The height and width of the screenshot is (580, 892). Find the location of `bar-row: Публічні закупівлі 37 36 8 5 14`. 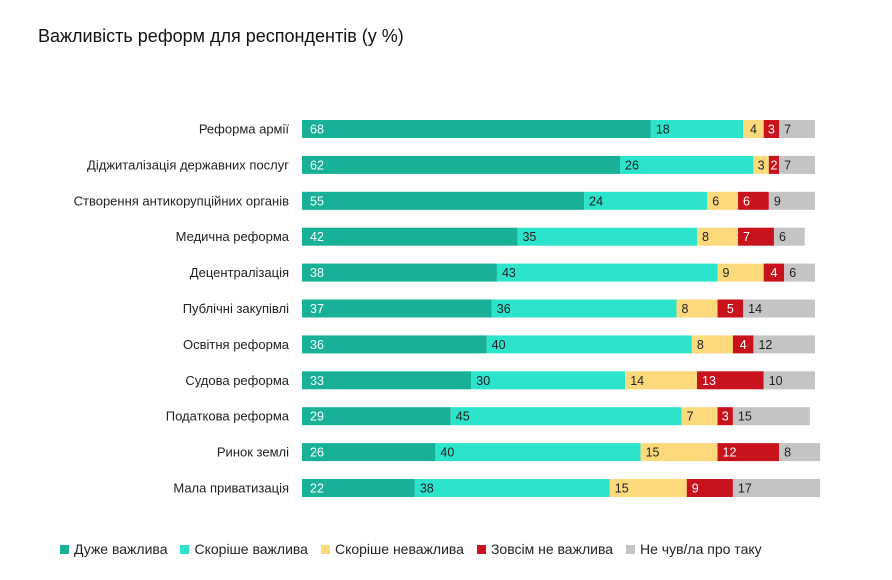

bar-row: Публічні закупівлі 37 36 8 5 14 is located at coordinates (499, 308).